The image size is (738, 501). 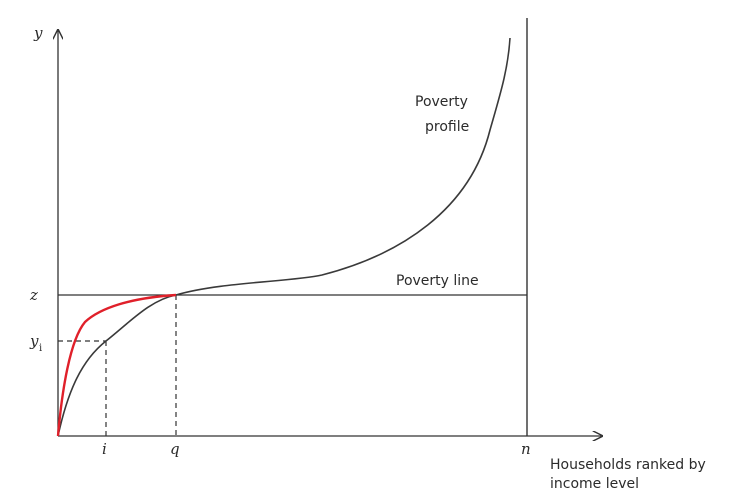 I want to click on n-tick-label: n, so click(x=526, y=449).